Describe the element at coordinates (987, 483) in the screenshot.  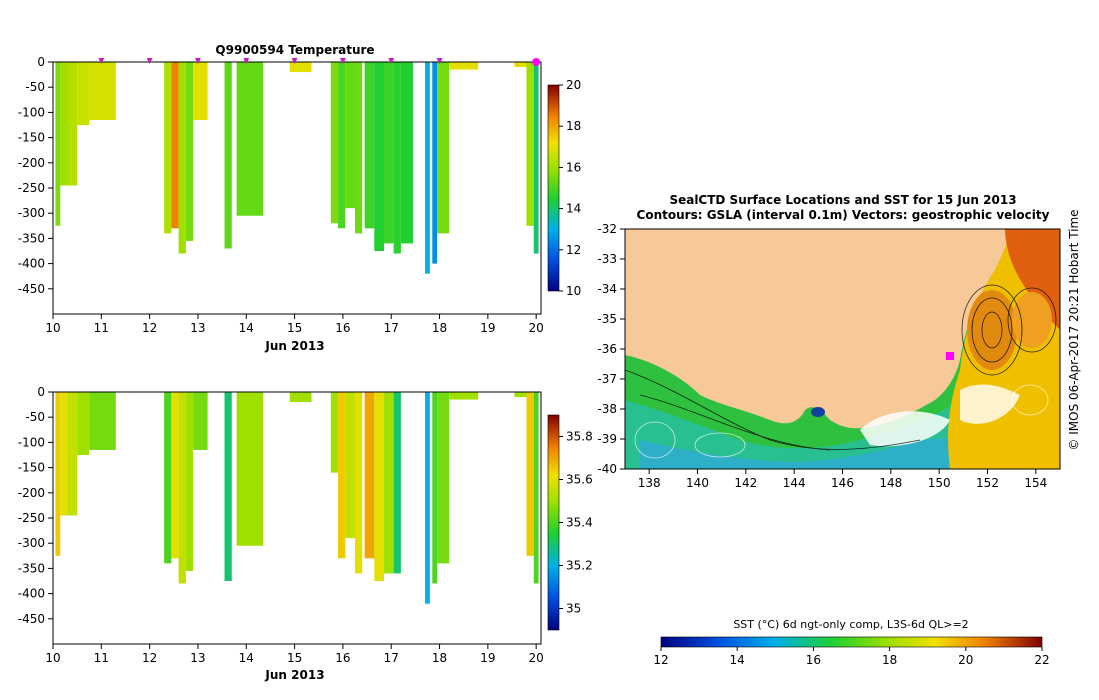
I see `map-xtick-label: 152` at that location.